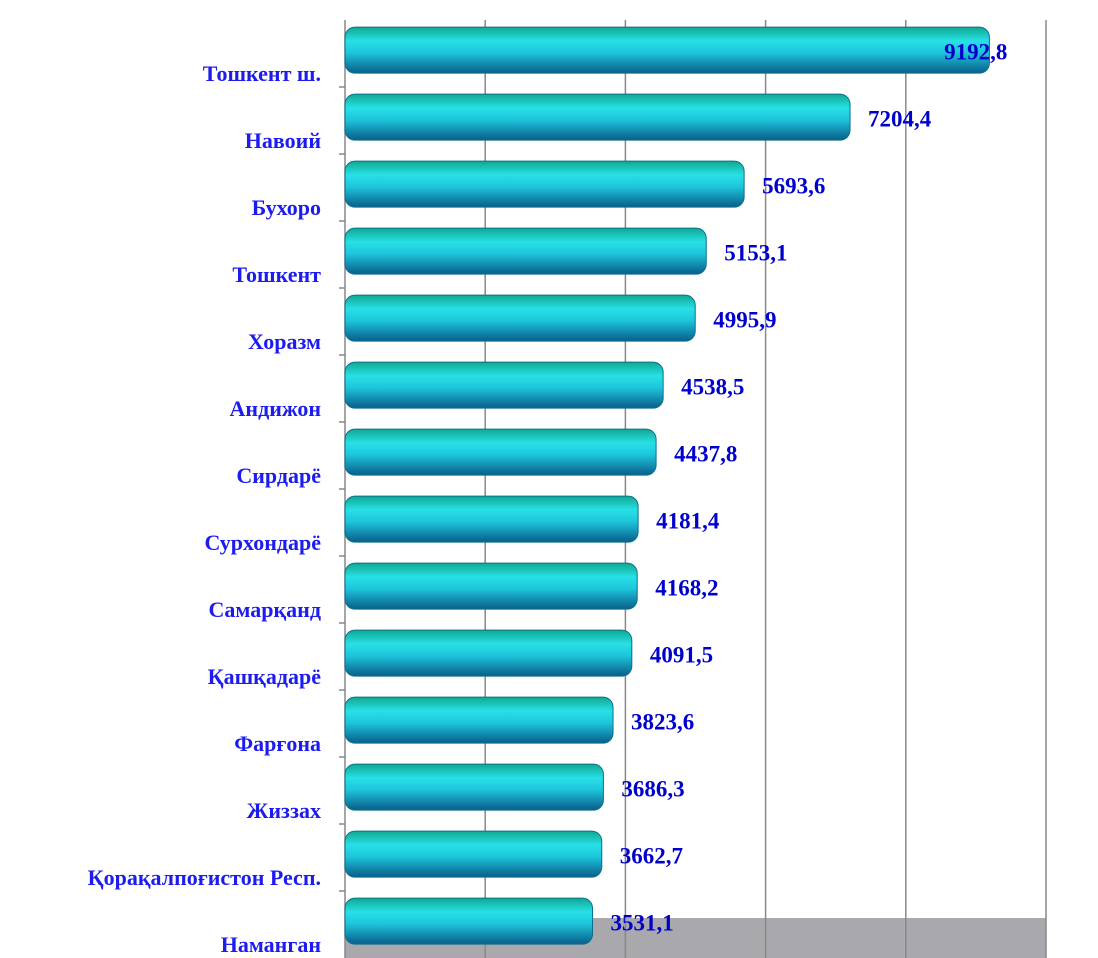 Image resolution: width=1098 pixels, height=958 pixels. Describe the element at coordinates (755, 252) in the screenshot. I see `value-label: 5153,1` at that location.